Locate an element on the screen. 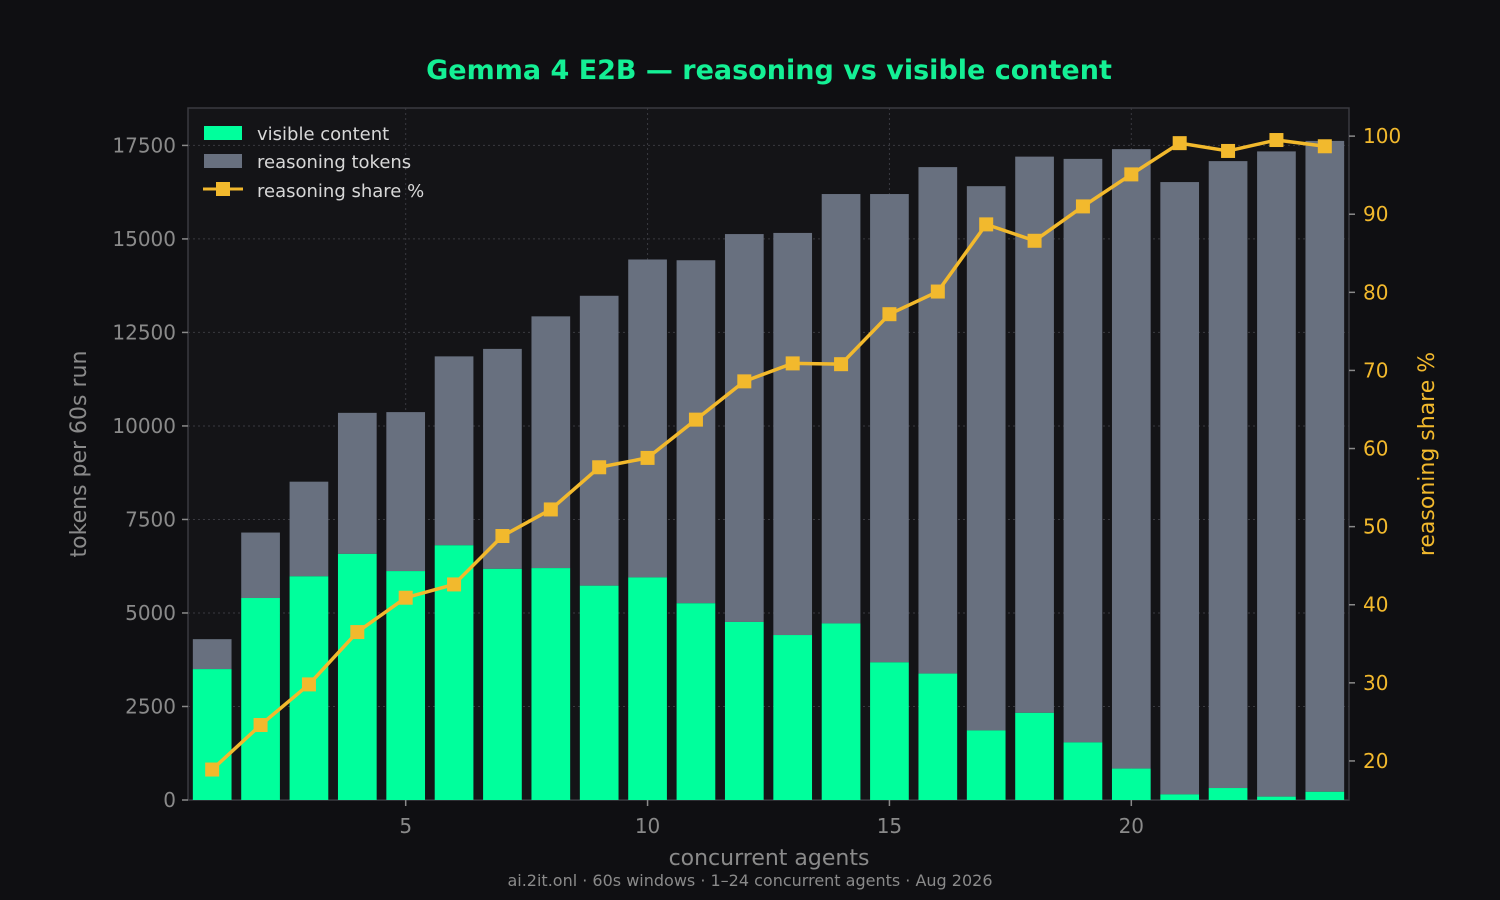  legend-label-share: reasoning share % is located at coordinates (340, 191).